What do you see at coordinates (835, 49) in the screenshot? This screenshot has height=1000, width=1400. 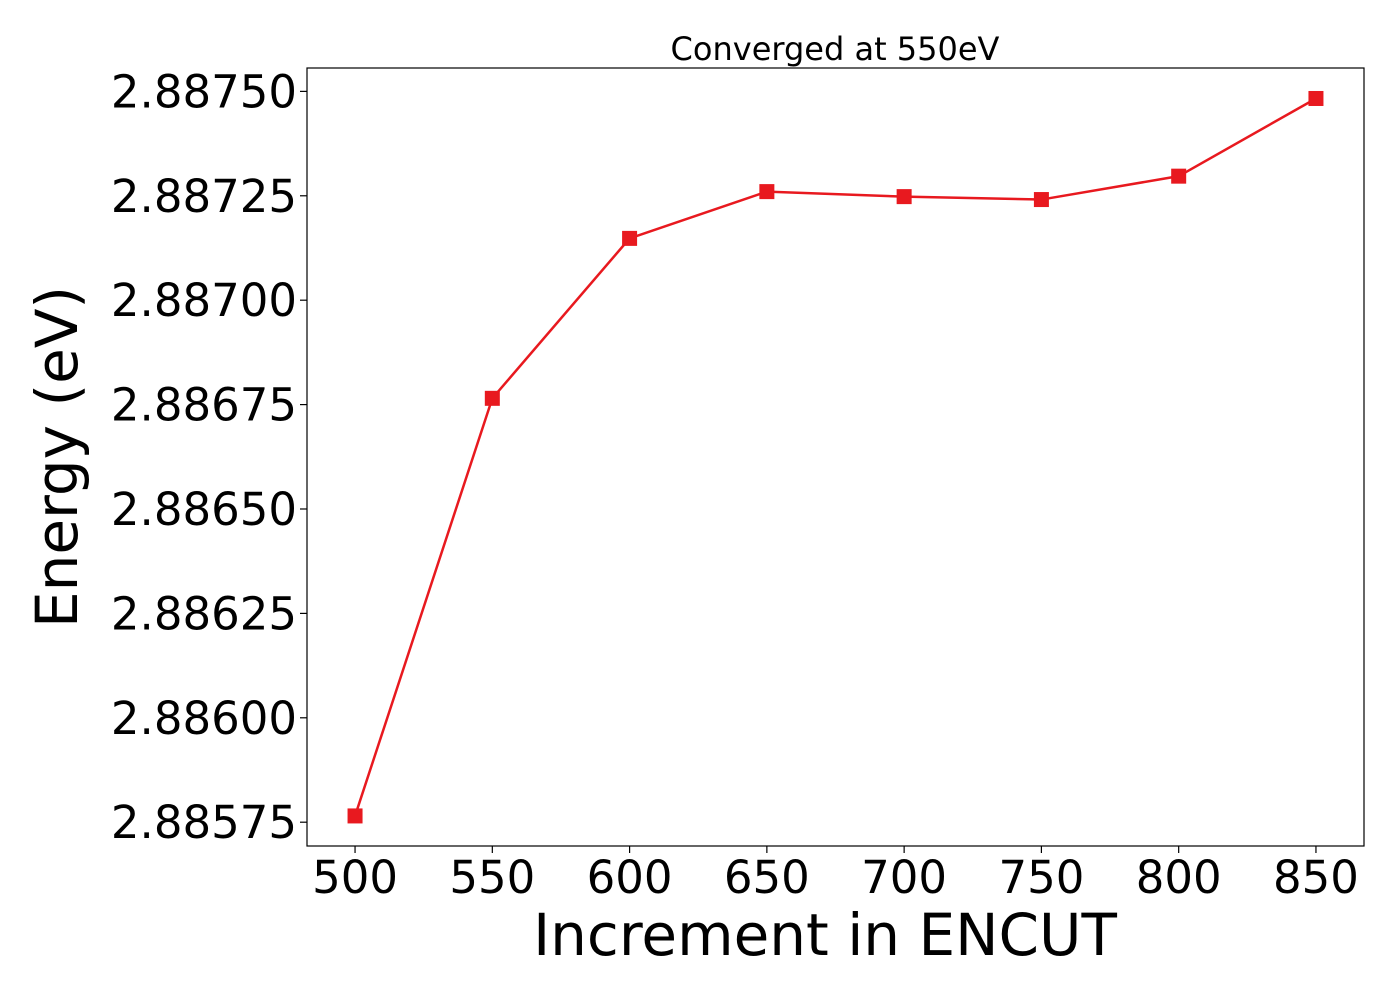 I see `chart-title: Converged at 550eV` at bounding box center [835, 49].